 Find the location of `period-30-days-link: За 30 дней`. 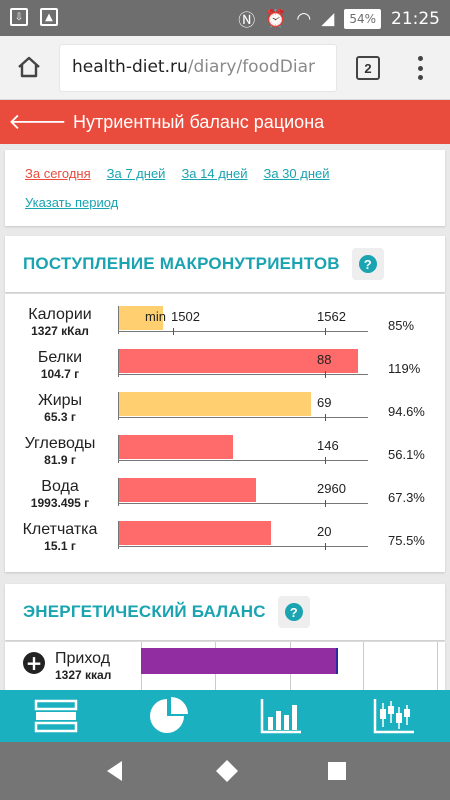

period-30-days-link: За 30 дней is located at coordinates (296, 173).